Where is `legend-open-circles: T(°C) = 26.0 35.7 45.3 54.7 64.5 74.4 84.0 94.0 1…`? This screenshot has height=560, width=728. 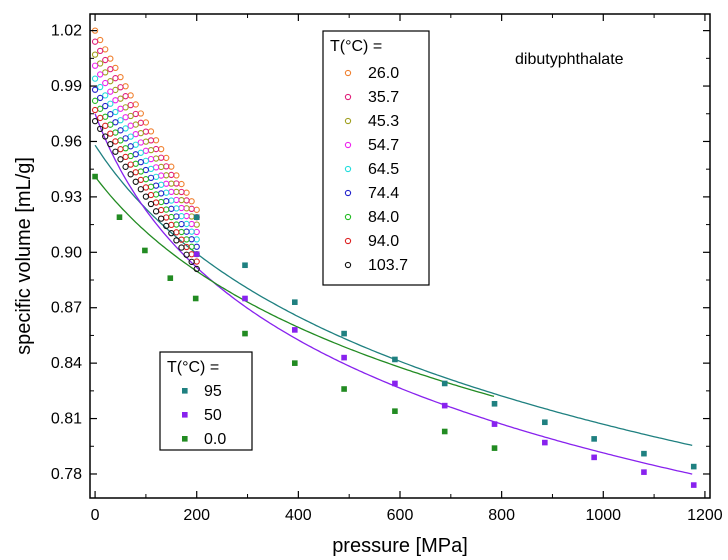 legend-open-circles: T(°C) = 26.0 35.7 45.3 54.7 64.5 74.4 84.0 94.0 1… is located at coordinates (376, 158).